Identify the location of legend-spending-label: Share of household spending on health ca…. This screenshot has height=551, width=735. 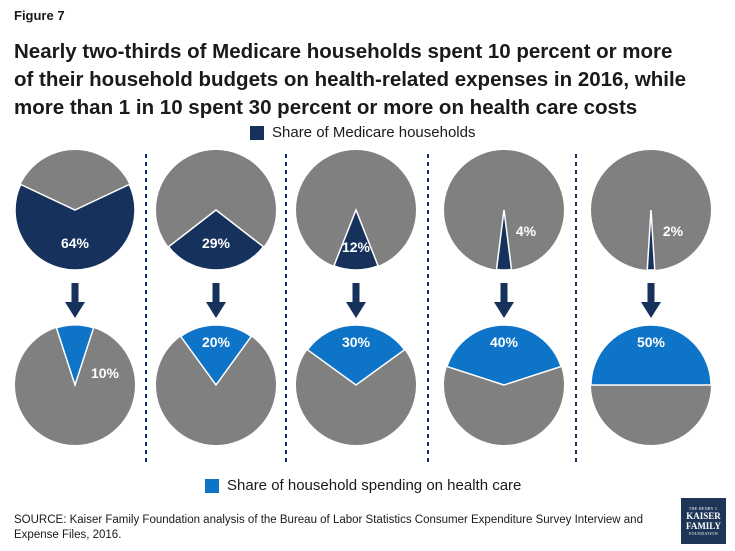
(374, 485).